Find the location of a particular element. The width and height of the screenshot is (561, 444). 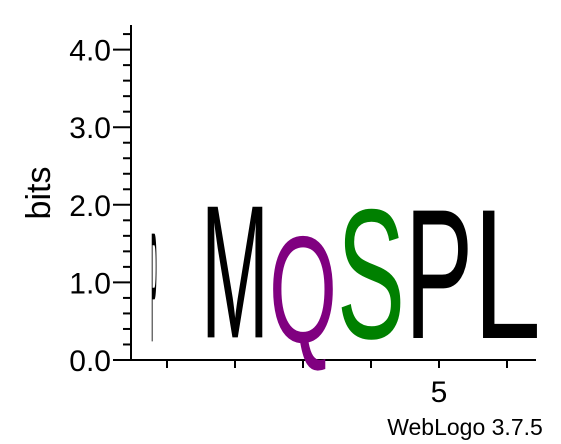

y-tick-label: 2.0 is located at coordinates (90, 206).